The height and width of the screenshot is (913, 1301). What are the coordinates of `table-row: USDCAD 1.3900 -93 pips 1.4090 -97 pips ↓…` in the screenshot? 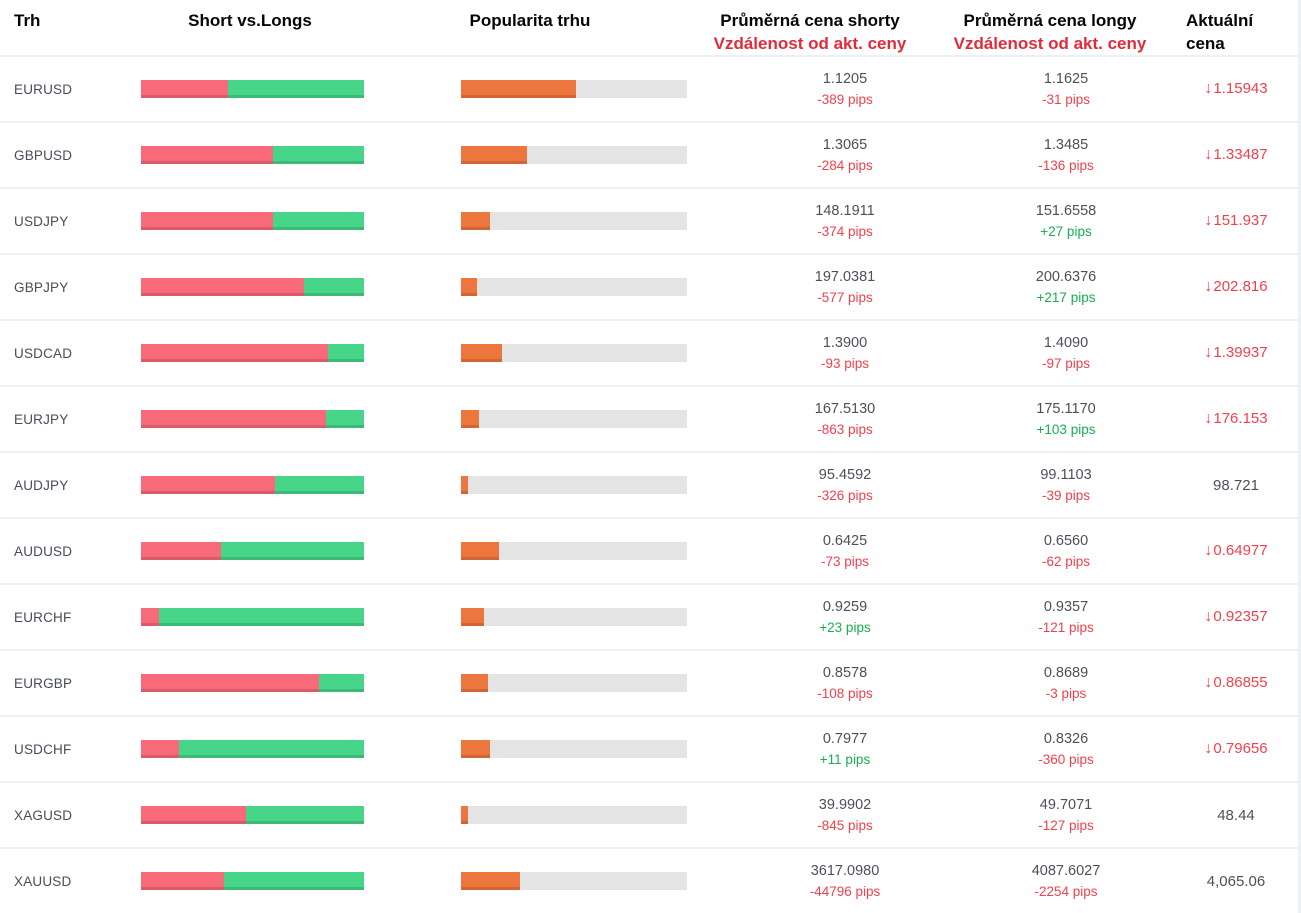 It's located at (649, 354).